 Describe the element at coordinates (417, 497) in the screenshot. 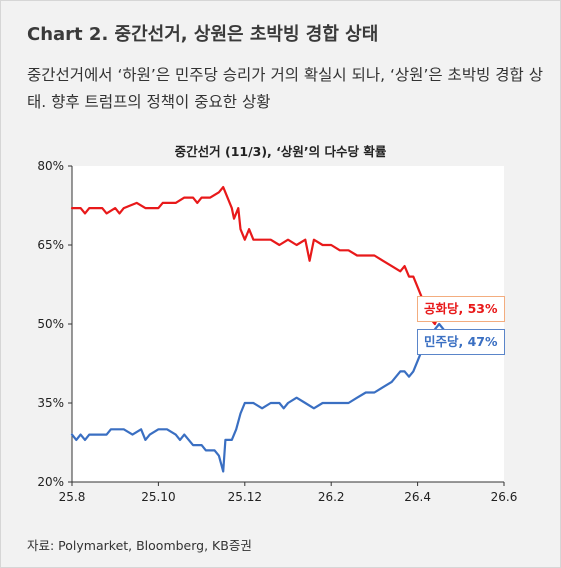

I see `x-tick-label: 26.4` at that location.